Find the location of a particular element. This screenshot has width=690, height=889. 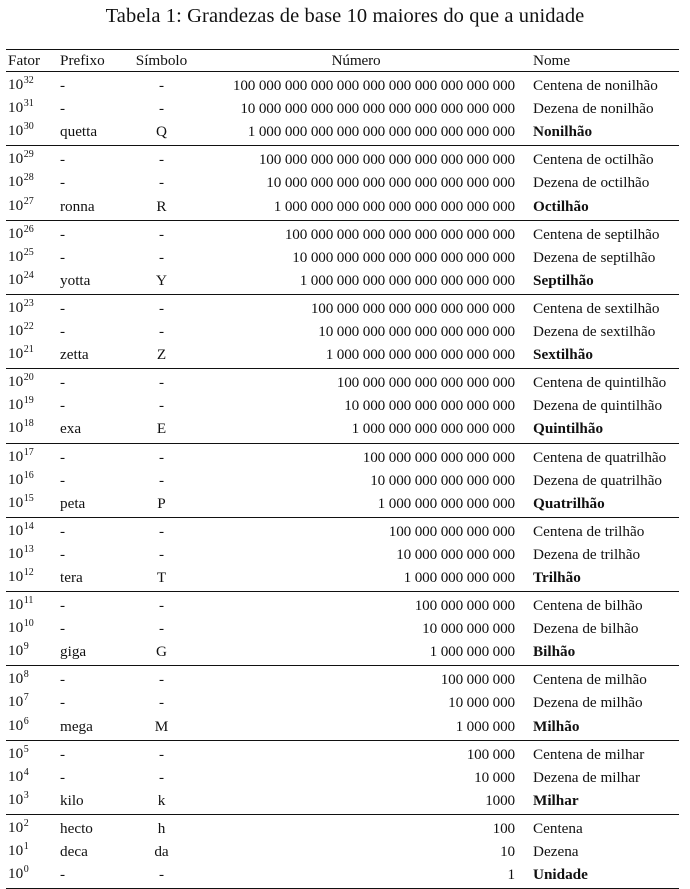

factor-cell: 1021 is located at coordinates (33, 356).